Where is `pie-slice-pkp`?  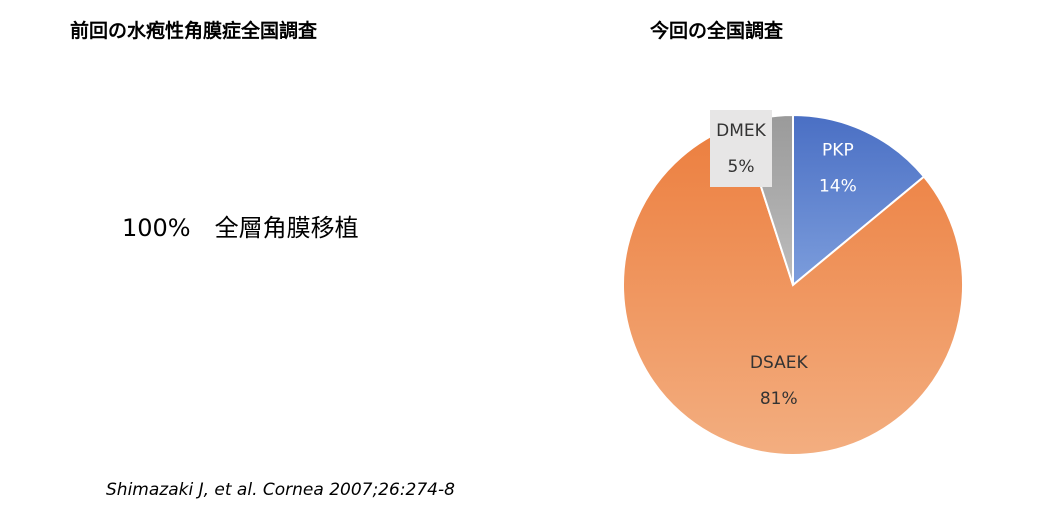 pie-slice-pkp is located at coordinates (859, 200).